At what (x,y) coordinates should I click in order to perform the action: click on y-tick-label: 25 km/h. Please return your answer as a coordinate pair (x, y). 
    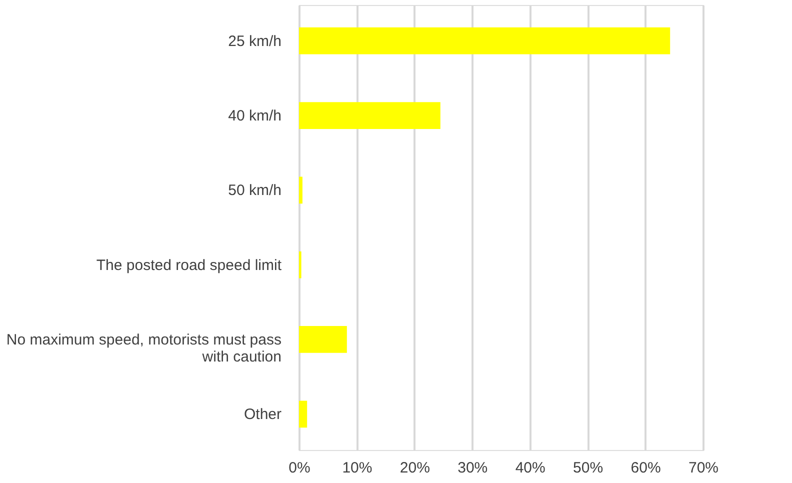
    Looking at the image, I should click on (255, 41).